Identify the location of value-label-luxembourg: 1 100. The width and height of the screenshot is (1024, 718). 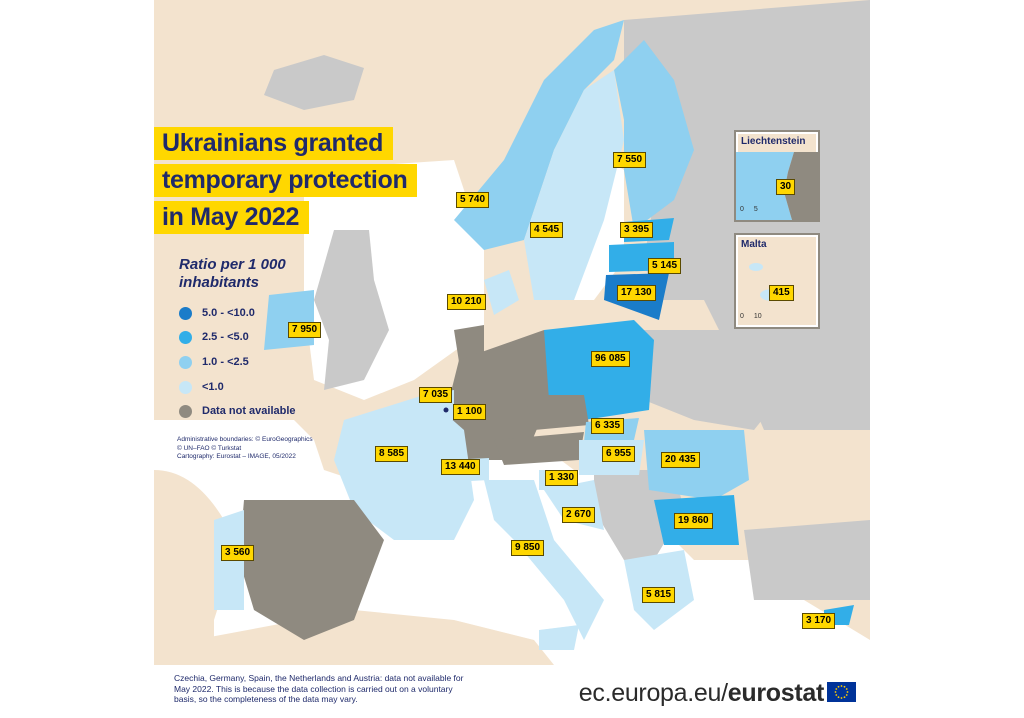
(470, 412).